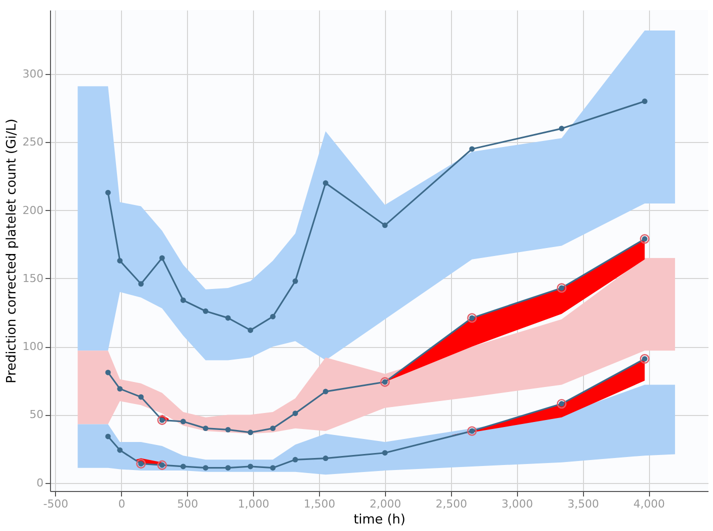 The image size is (713, 531). What do you see at coordinates (33, 210) in the screenshot?
I see `y-tick-label: 200` at bounding box center [33, 210].